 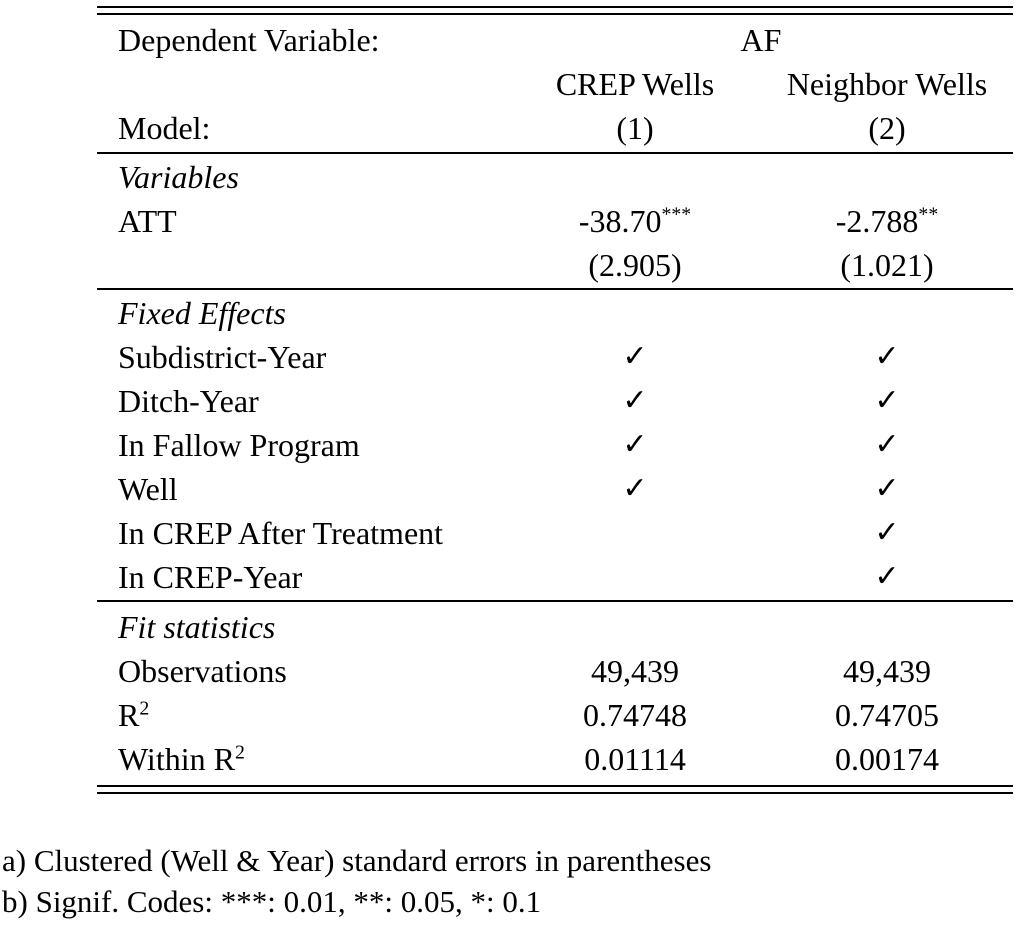 What do you see at coordinates (635, 221) in the screenshot?
I see `att-coef-col1: -38.70***` at bounding box center [635, 221].